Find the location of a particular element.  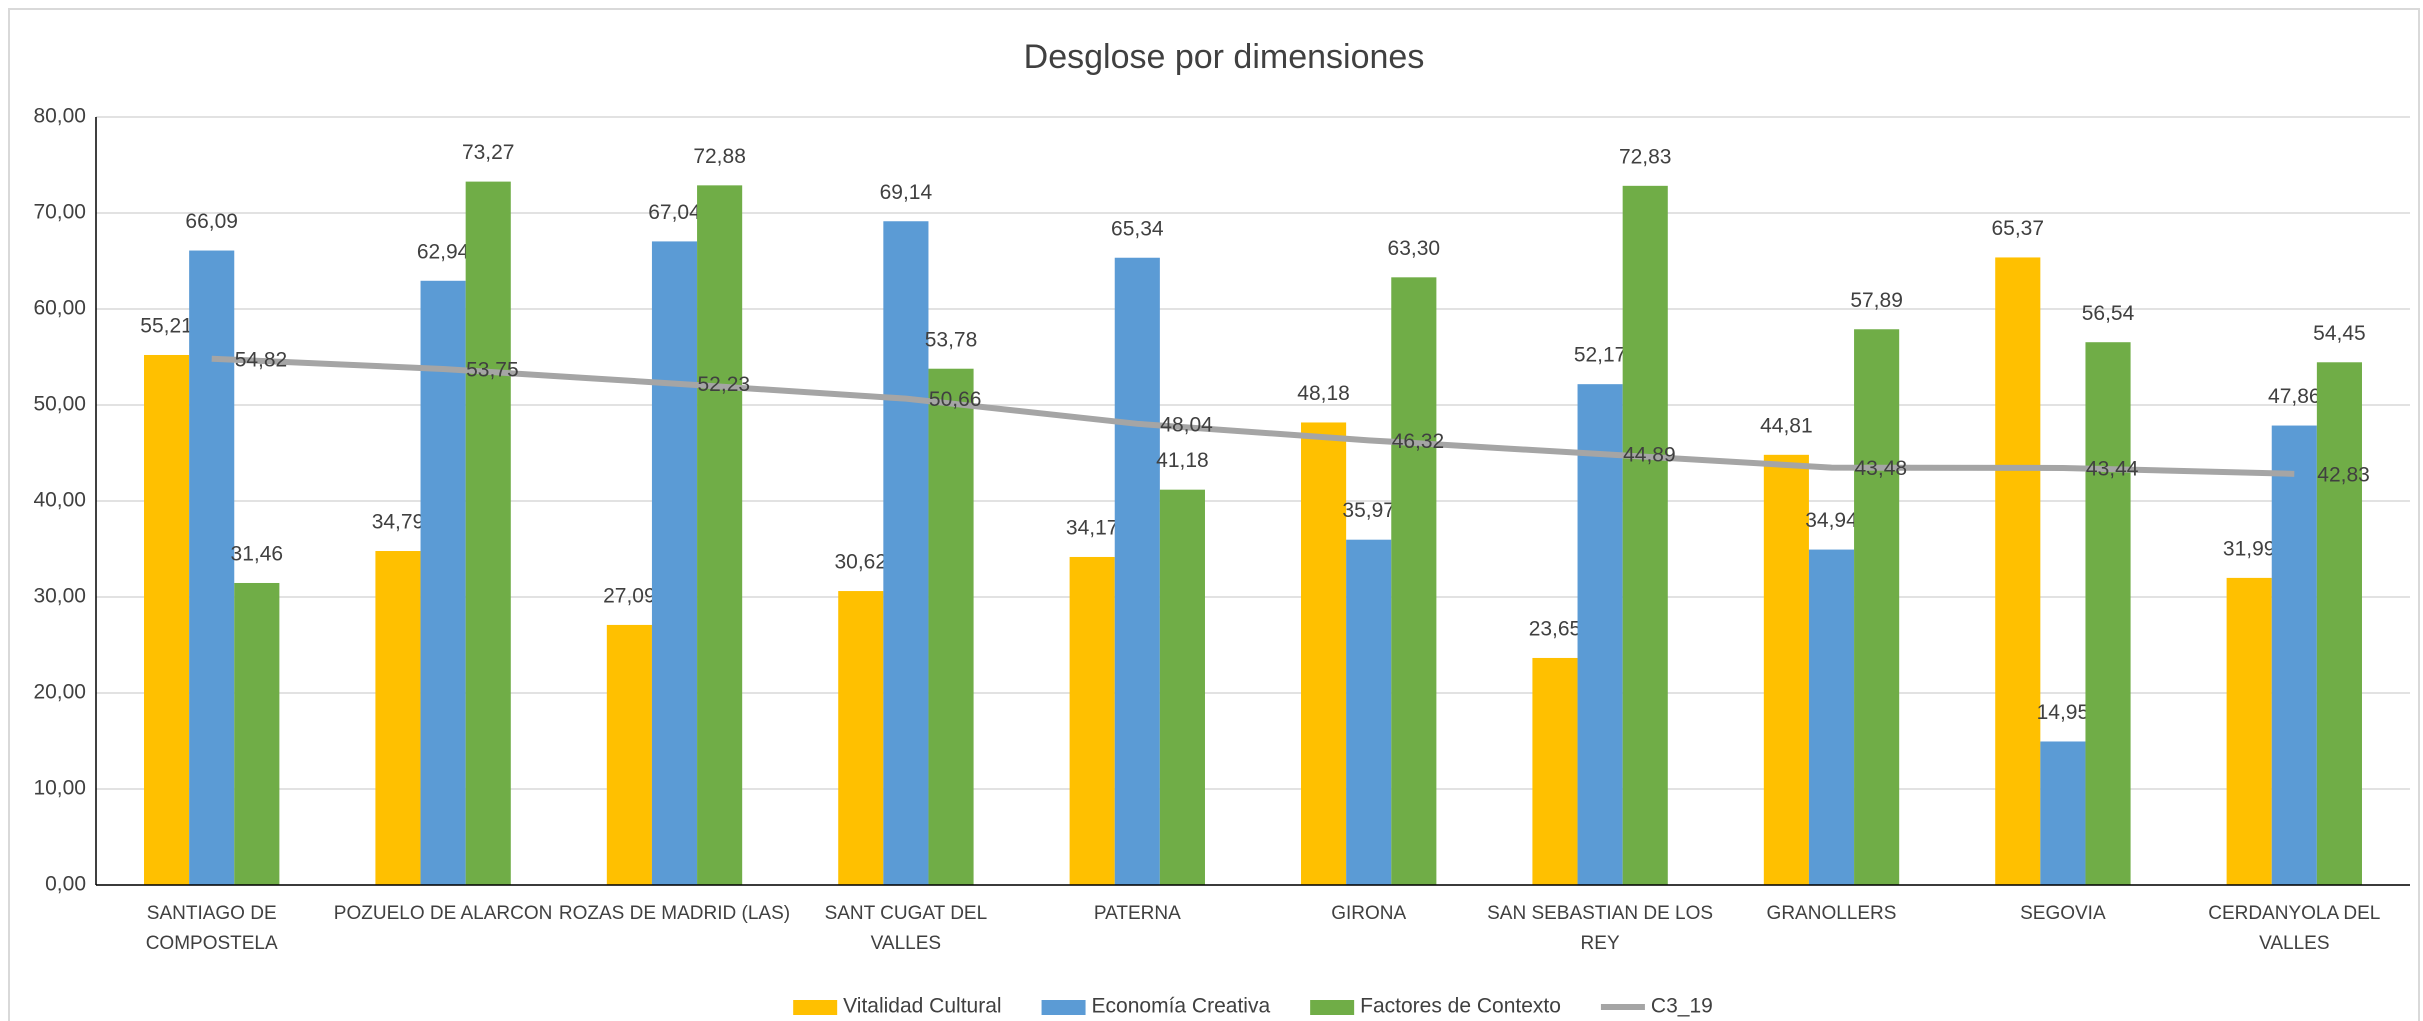

data-label: 69,14 is located at coordinates (906, 192).